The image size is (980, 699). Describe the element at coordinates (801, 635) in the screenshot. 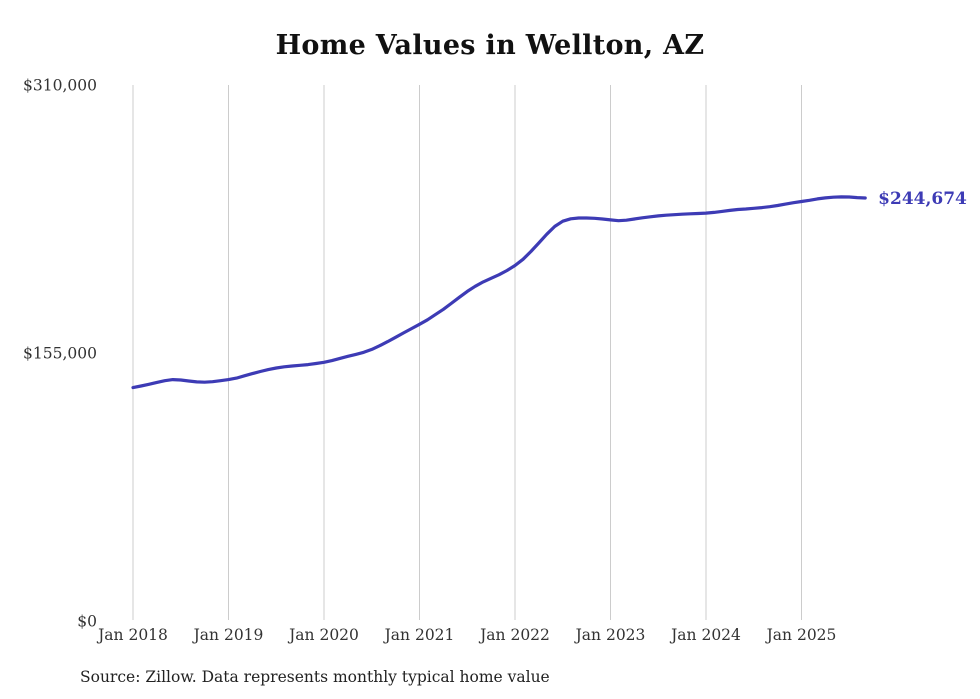

I see `x-tick-label: Jan 2025` at that location.